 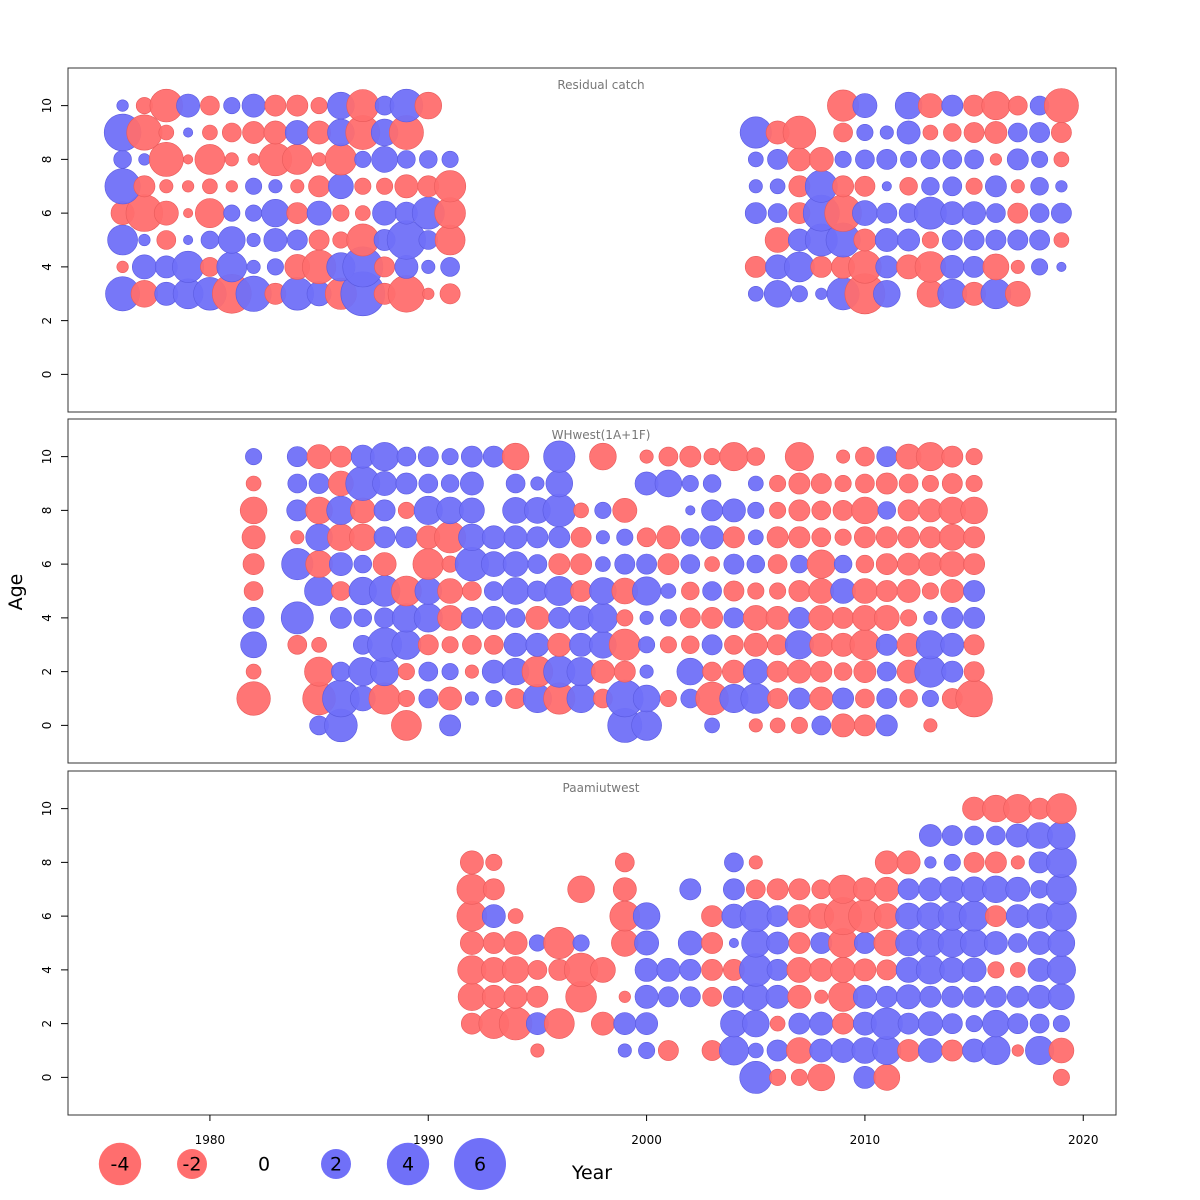 I want to click on legend-bubble, so click(x=336, y=1164).